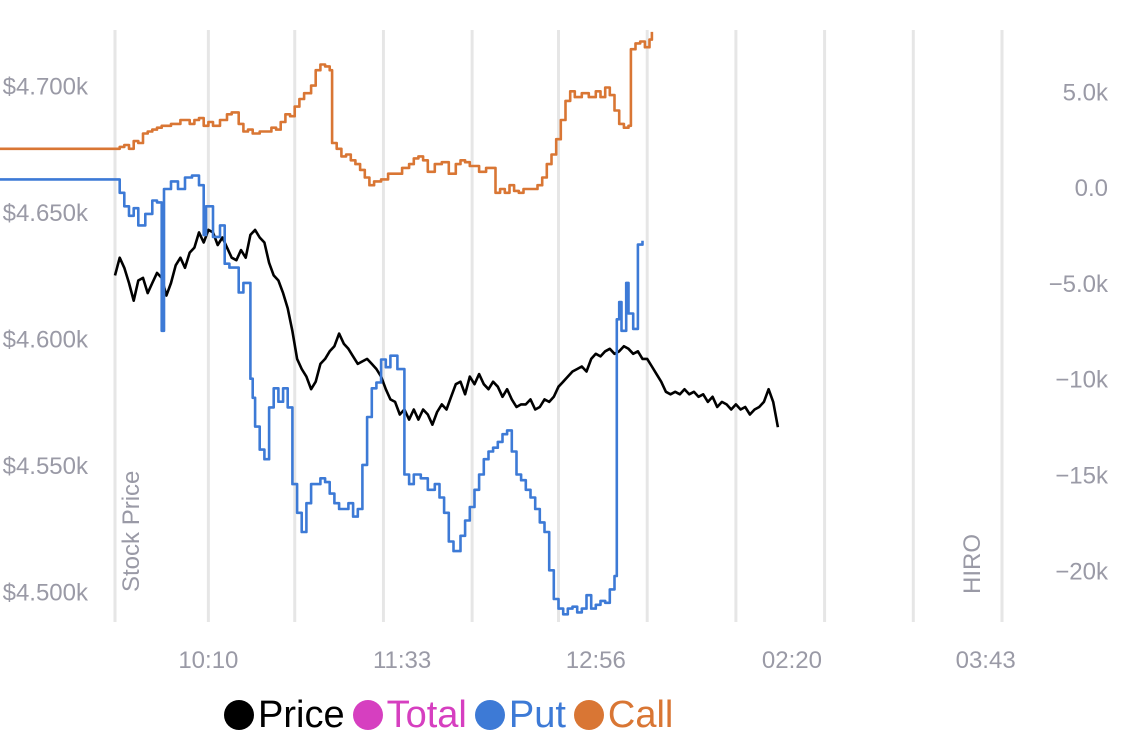 This screenshot has height=752, width=1122. I want to click on right-axis-title: HIRO, so click(972, 564).